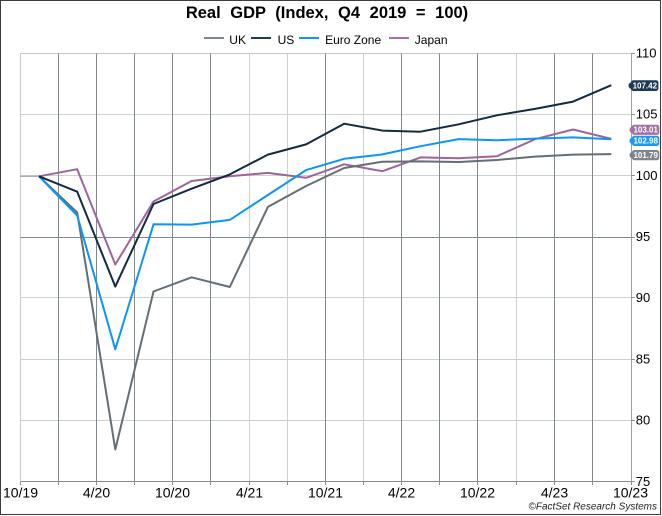  Describe the element at coordinates (643, 481) in the screenshot. I see `svg-text: 75` at that location.